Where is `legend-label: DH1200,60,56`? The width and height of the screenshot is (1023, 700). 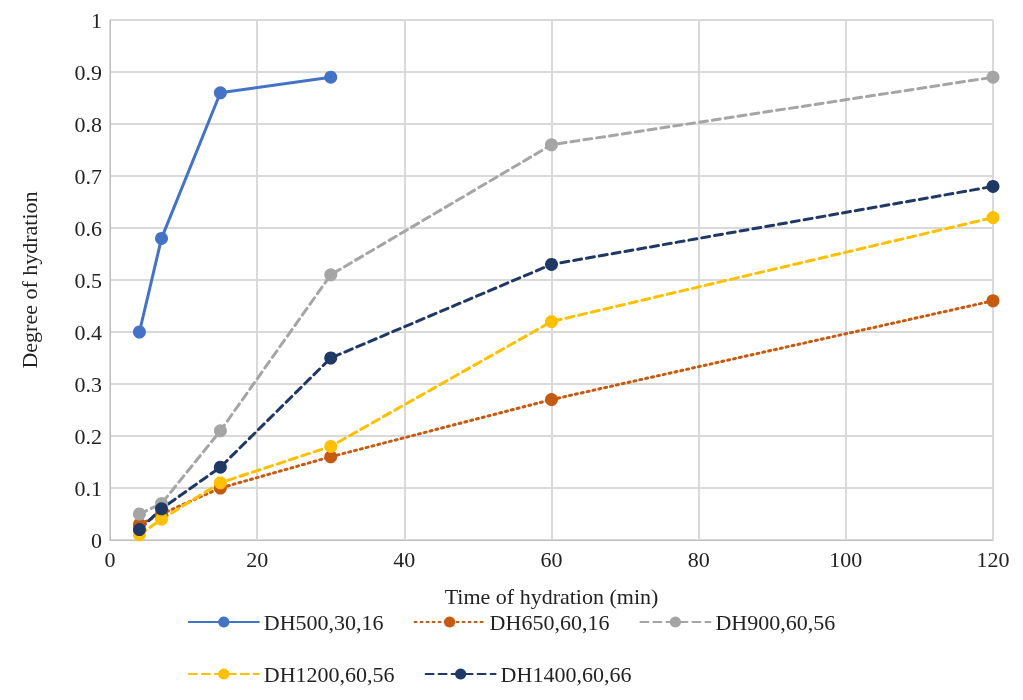 legend-label: DH1200,60,56 is located at coordinates (329, 674).